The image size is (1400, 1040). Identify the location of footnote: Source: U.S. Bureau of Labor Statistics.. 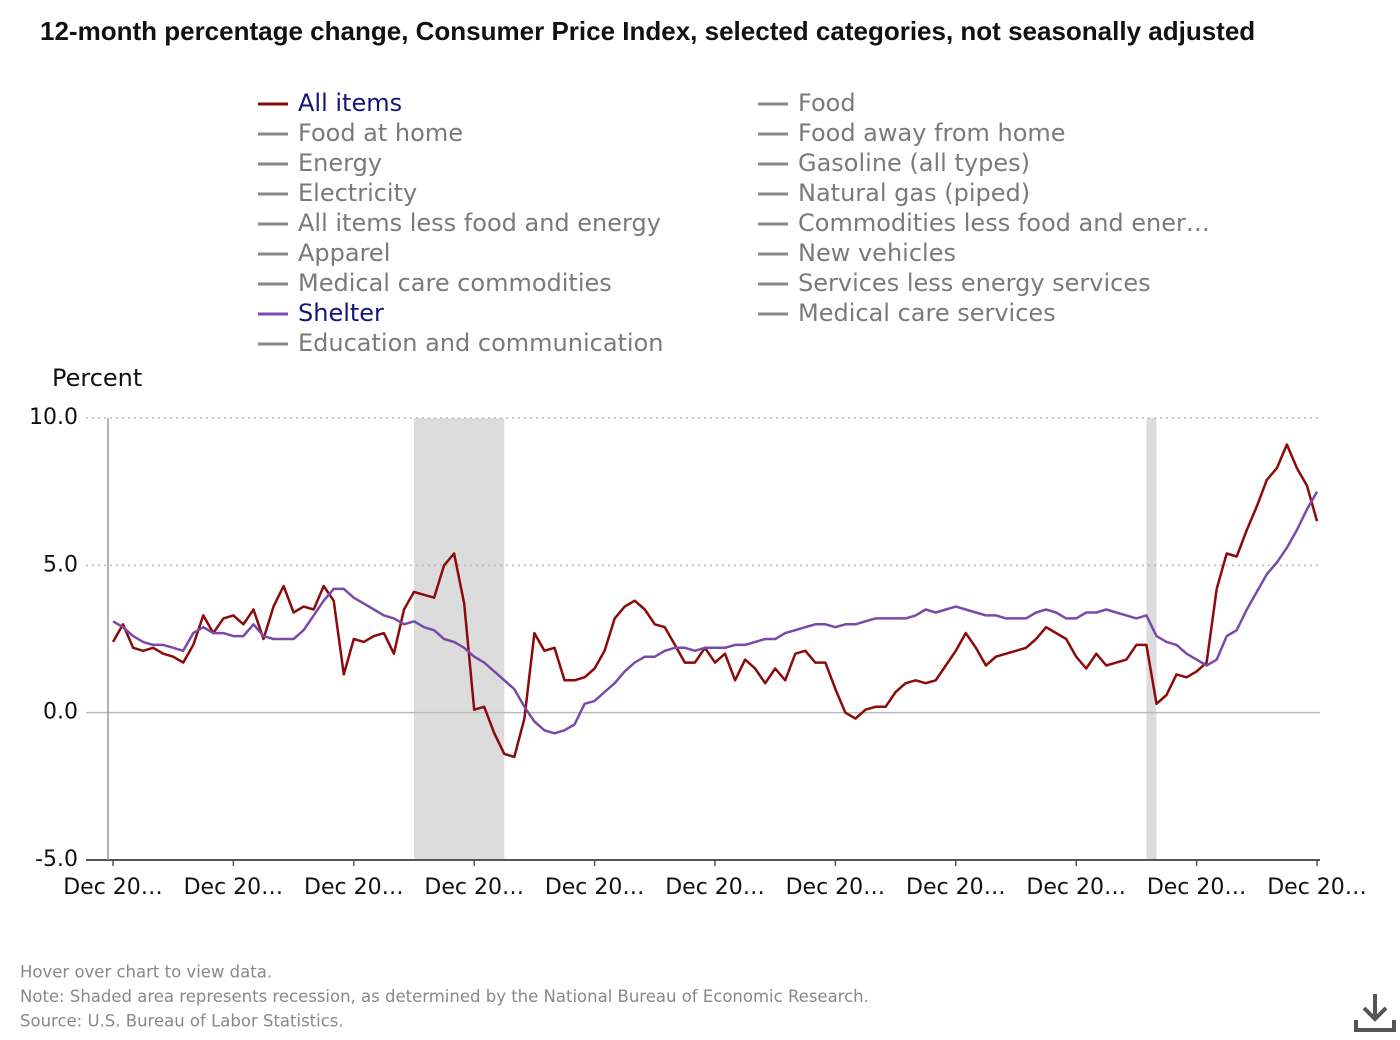
(182, 1021).